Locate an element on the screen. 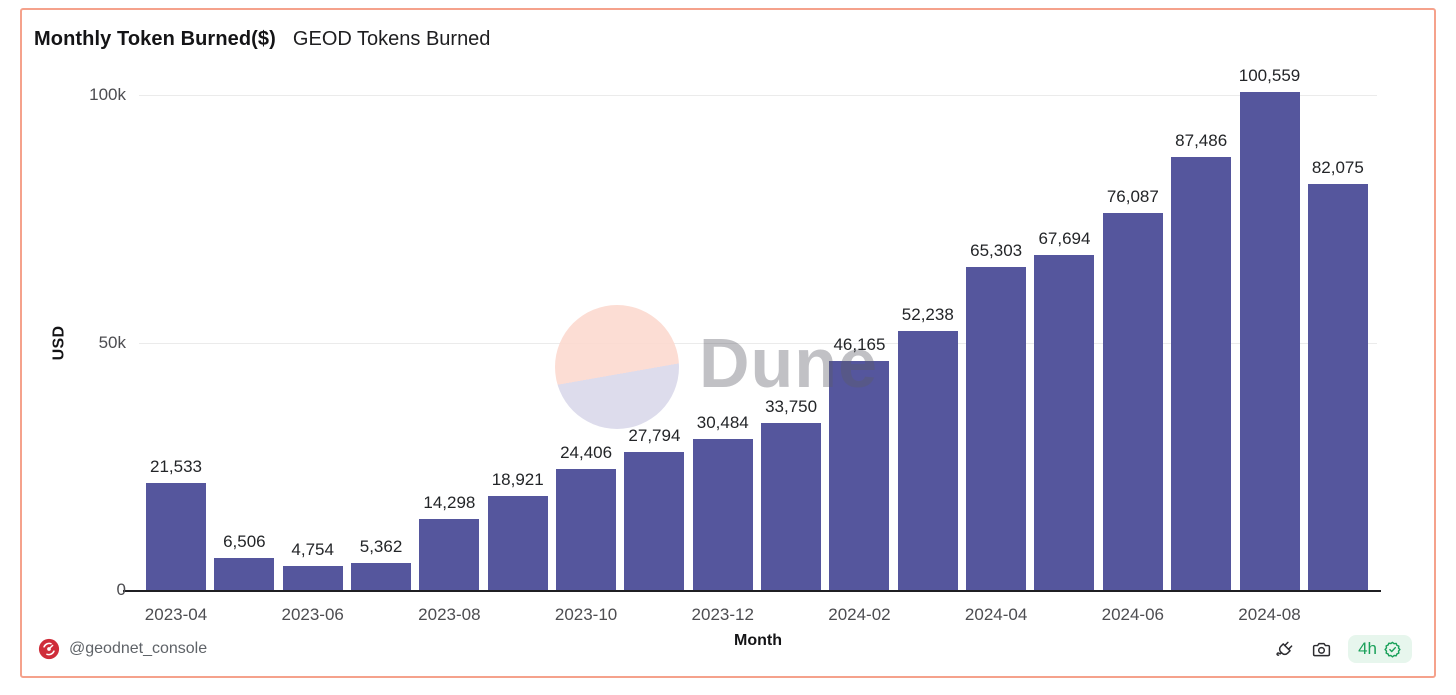 The image size is (1456, 695). geodnet-avatar-icon is located at coordinates (49, 649).